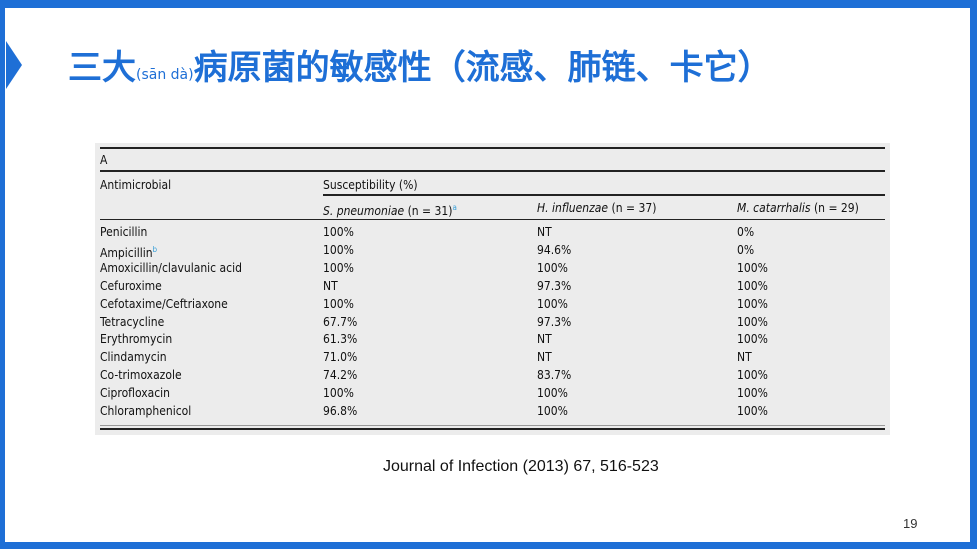 The image size is (977, 549). What do you see at coordinates (554, 375) in the screenshot?
I see `susceptibility-value: 83.7%` at bounding box center [554, 375].